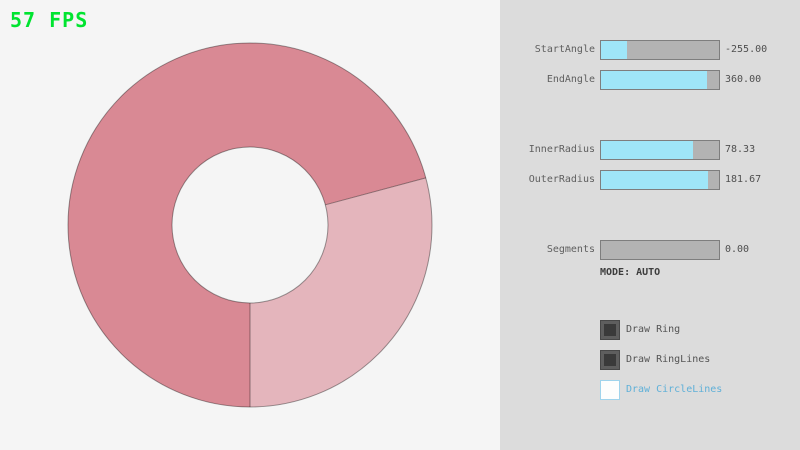 The image size is (800, 450). I want to click on slider-label: InnerRadius, so click(561, 149).